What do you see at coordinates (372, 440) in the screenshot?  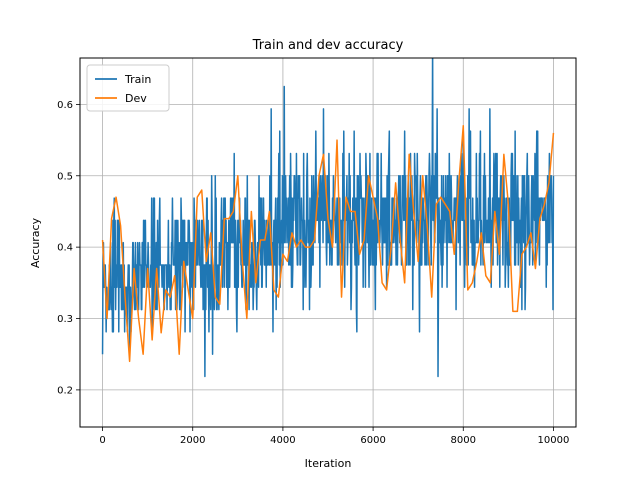 I see `x-tick-label-3: 6000` at bounding box center [372, 440].